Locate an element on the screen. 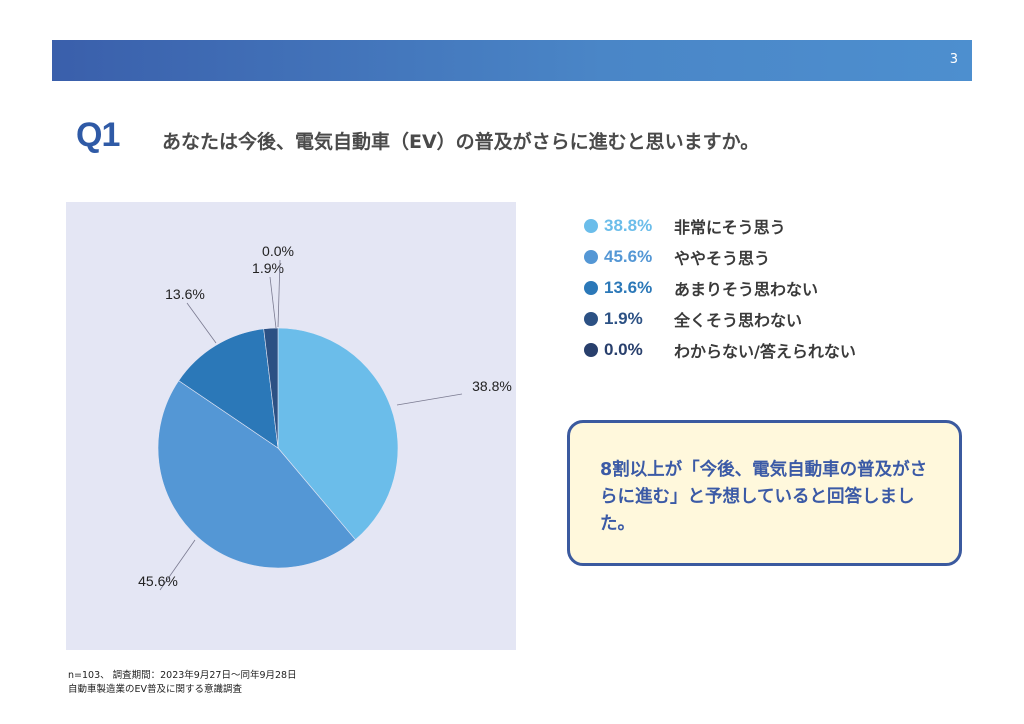 This screenshot has width=1024, height=724. data-label: 45.6% is located at coordinates (158, 581).